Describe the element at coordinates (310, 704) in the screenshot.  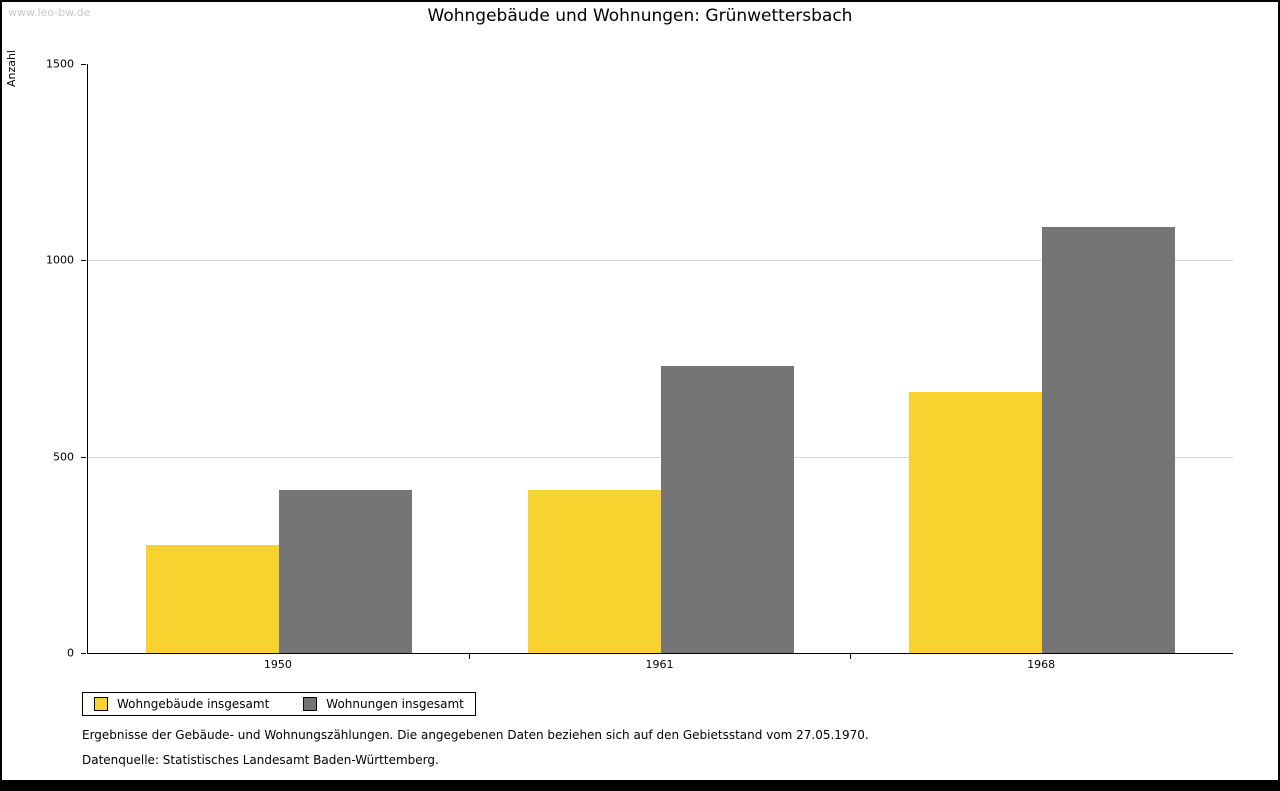
I see `legend-swatch-wohnungen` at that location.